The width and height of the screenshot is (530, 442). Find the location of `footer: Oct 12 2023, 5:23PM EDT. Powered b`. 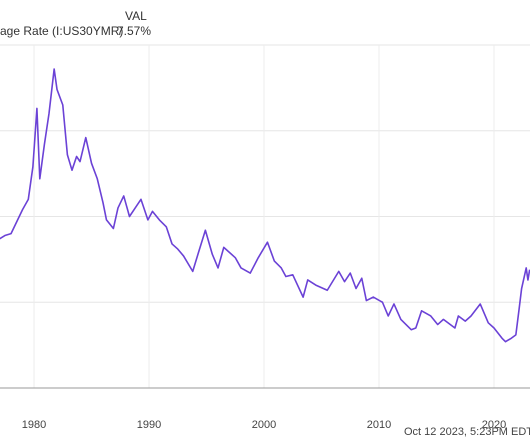

footer: Oct 12 2023, 5:23PM EDT. Powered b is located at coordinates (467, 432).